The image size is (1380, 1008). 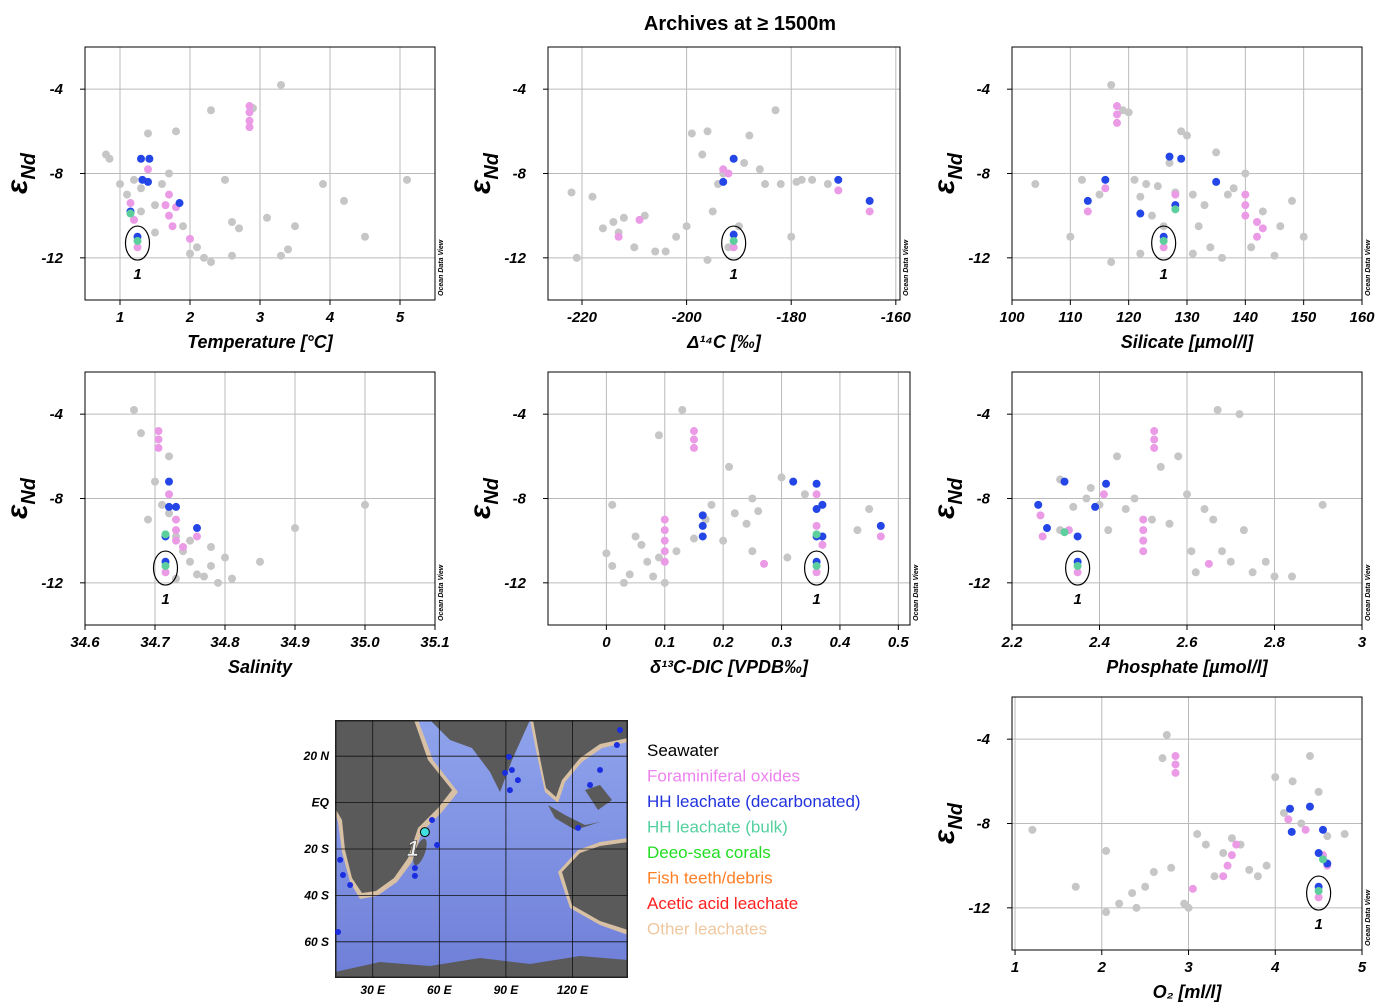 What do you see at coordinates (1188, 967) in the screenshot?
I see `x-tick-label: 3` at bounding box center [1188, 967].